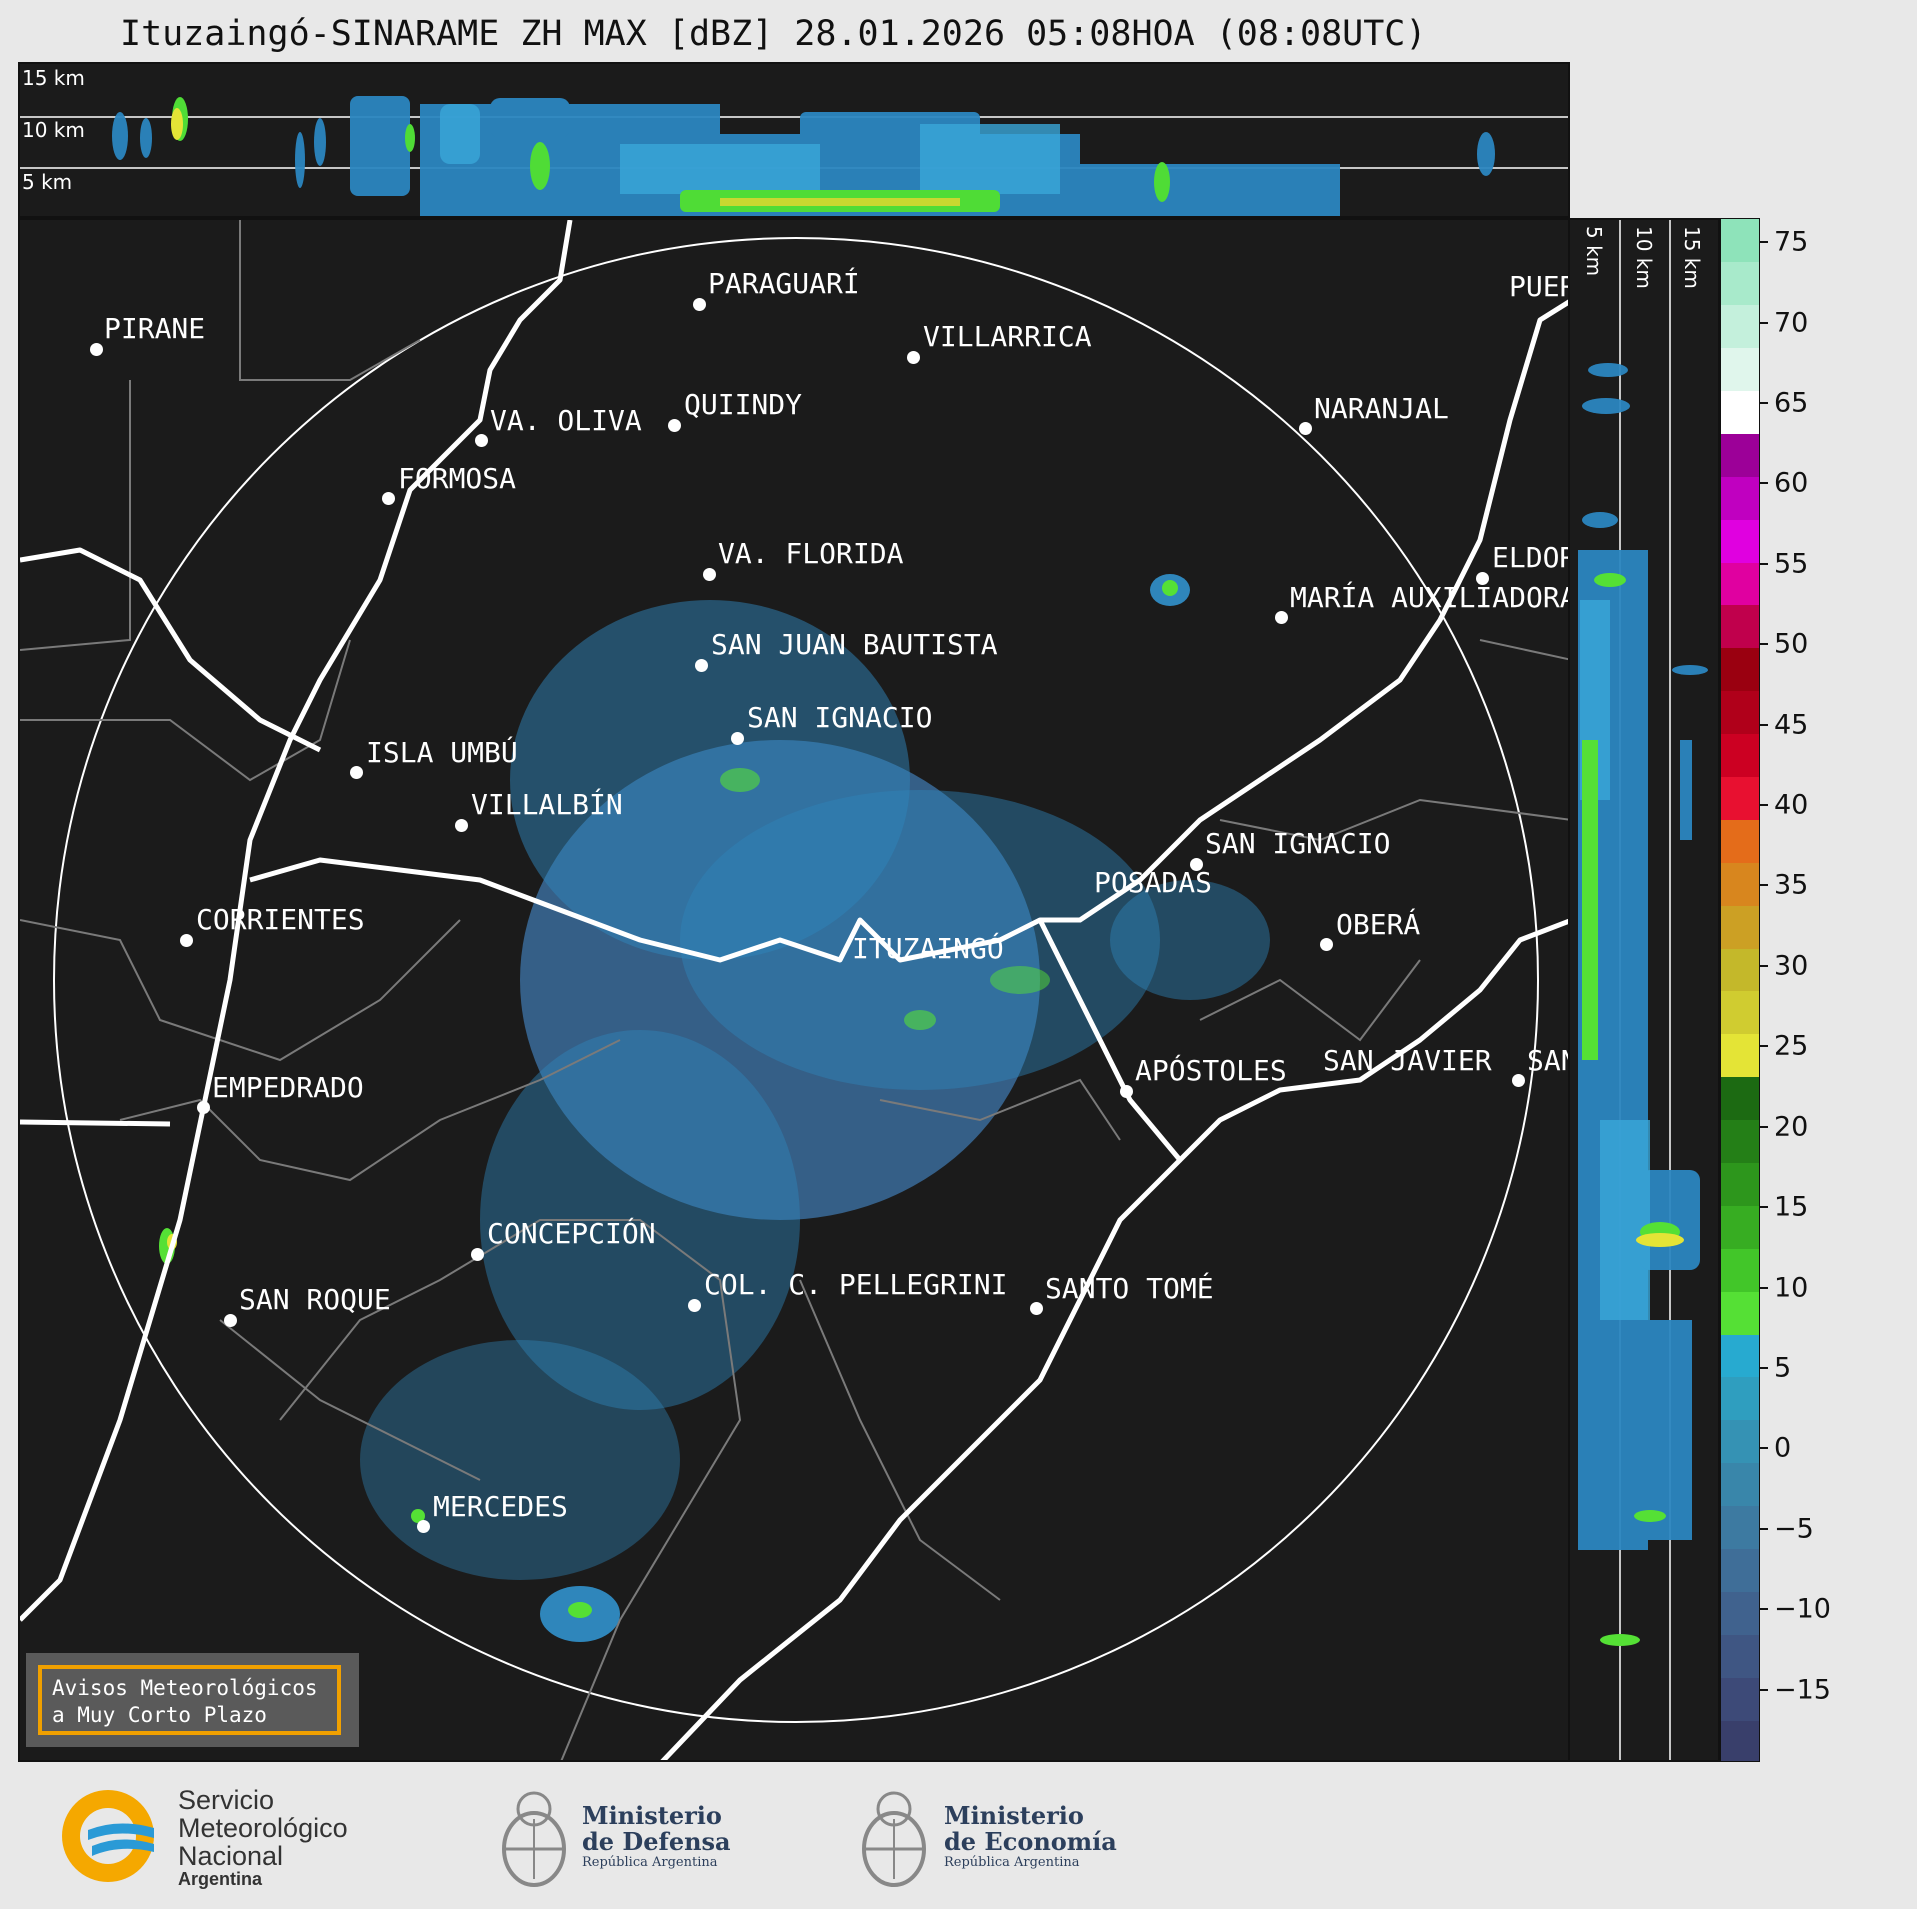  Describe the element at coordinates (1783, 1368) in the screenshot. I see `colorbar-tick-label: 5` at that location.